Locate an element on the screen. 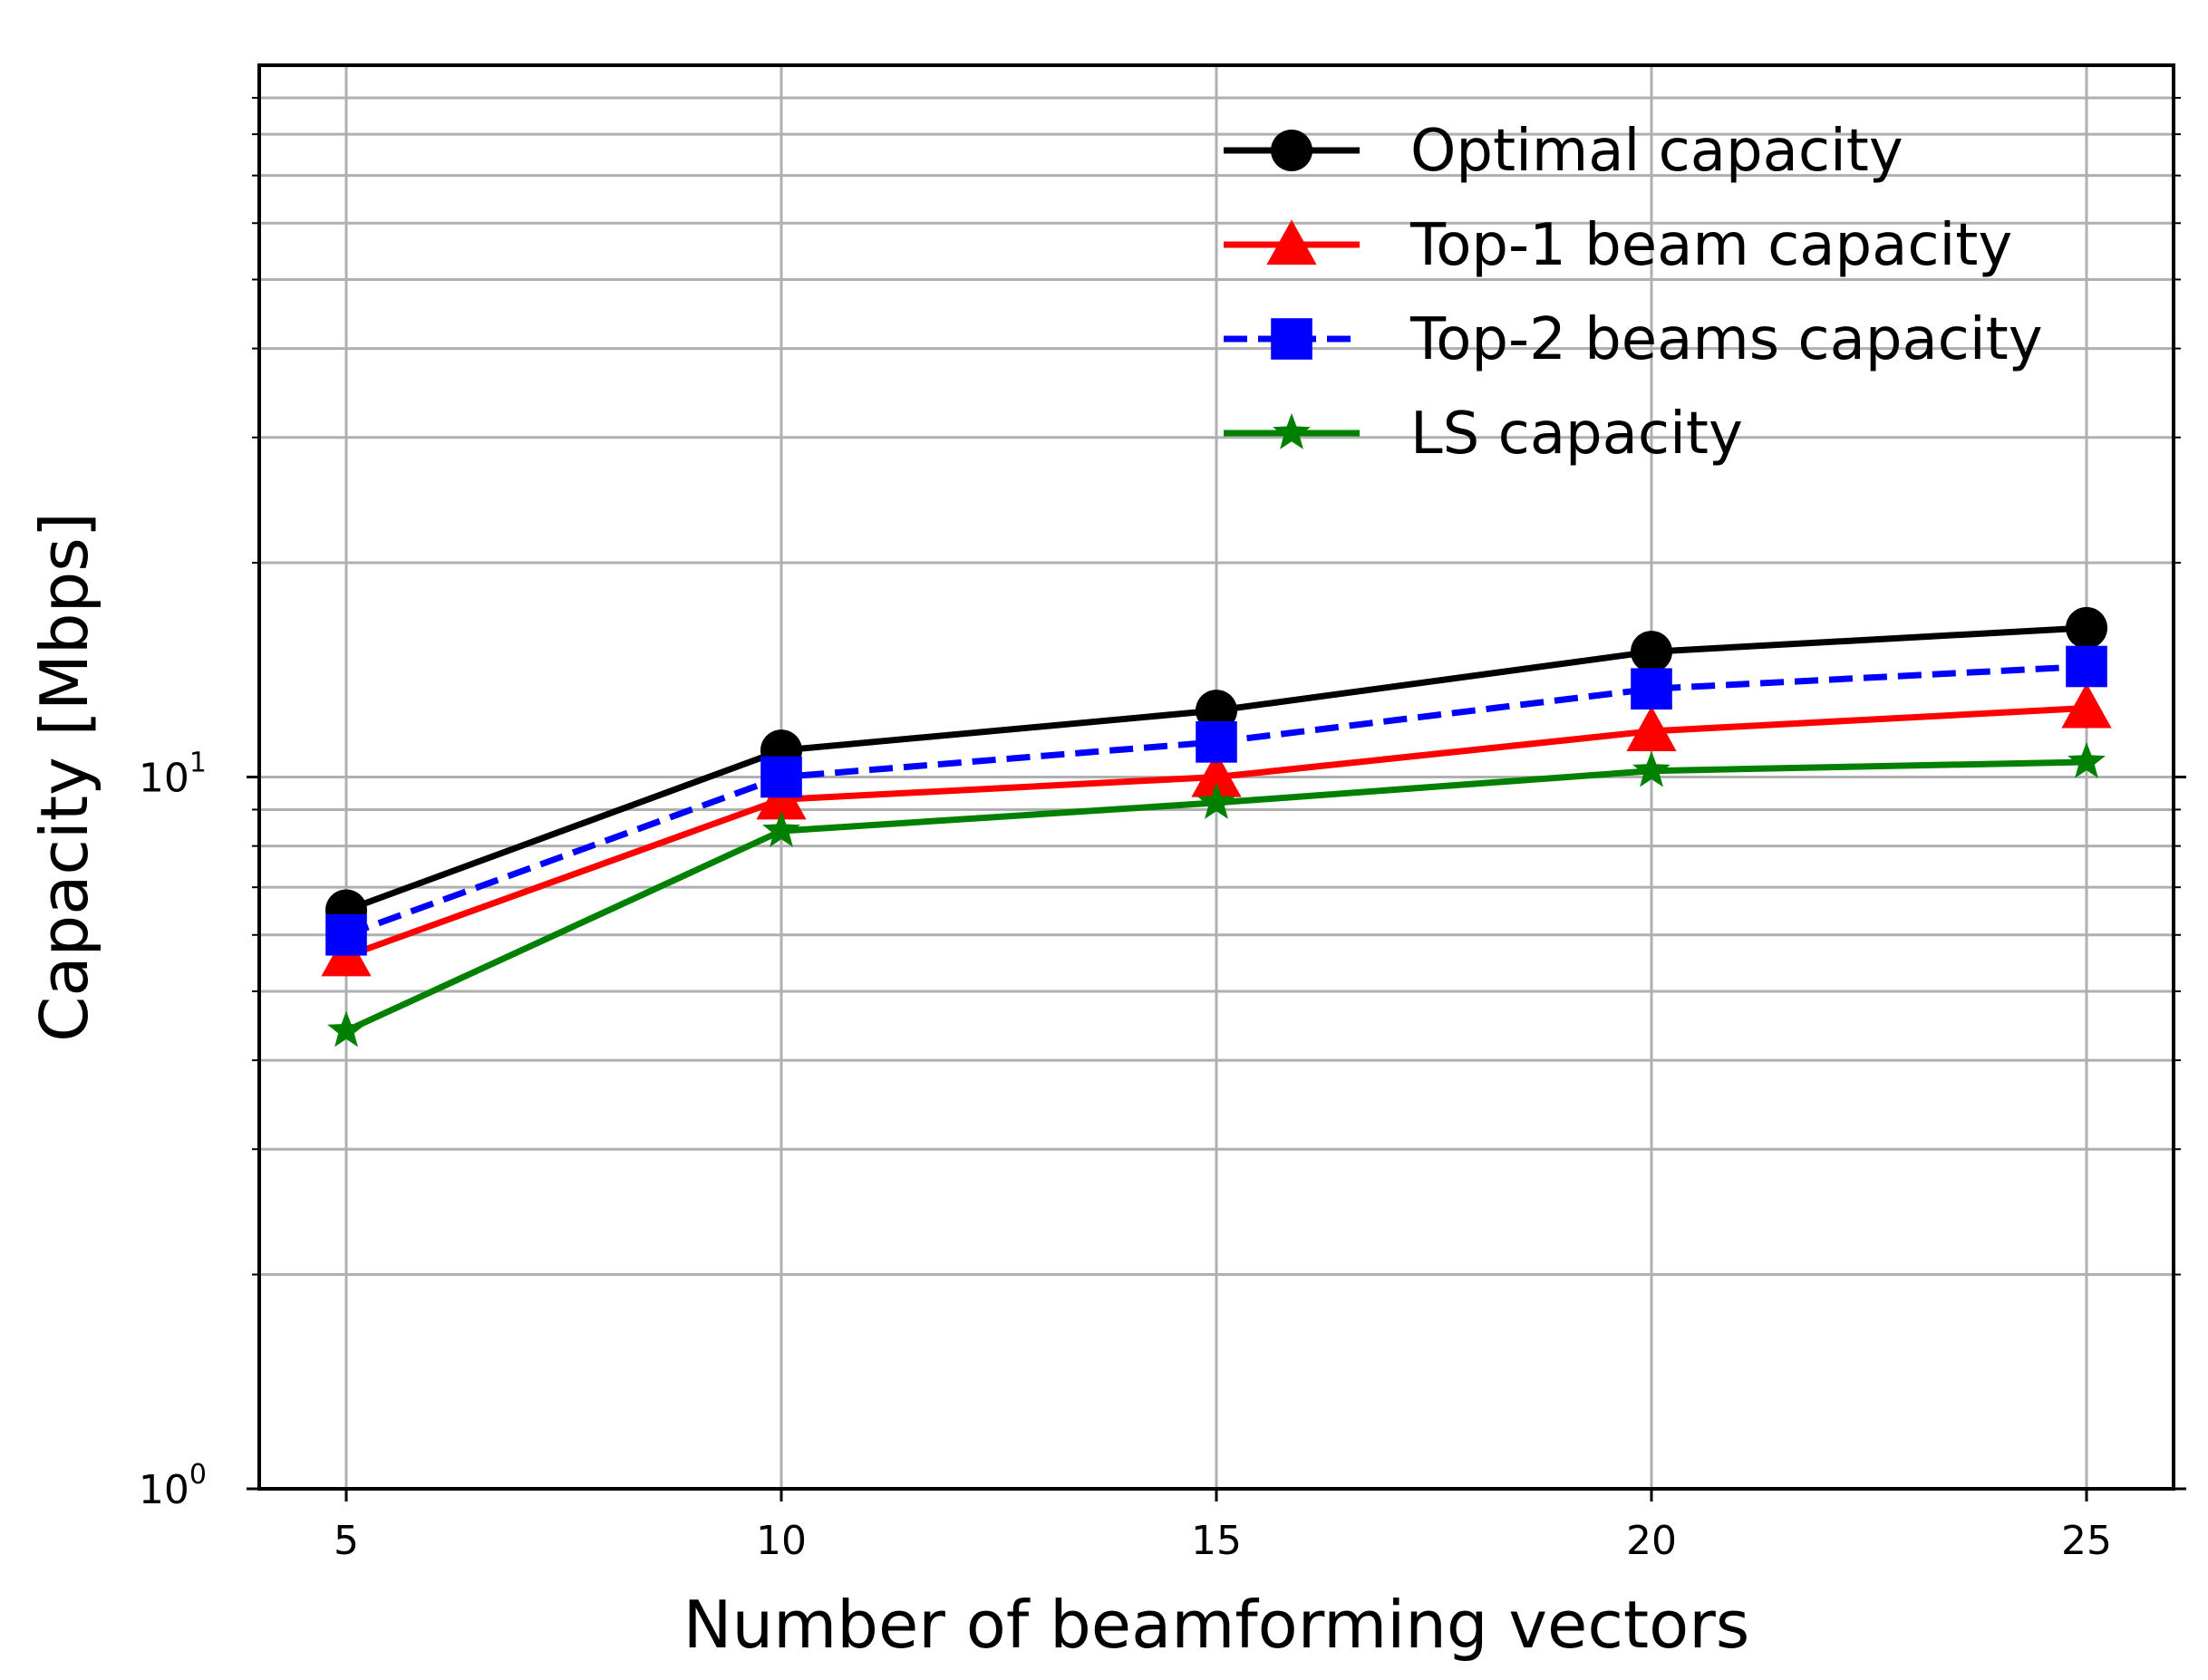 The image size is (2208, 1680). x-tick-label: 5 is located at coordinates (346, 1541).